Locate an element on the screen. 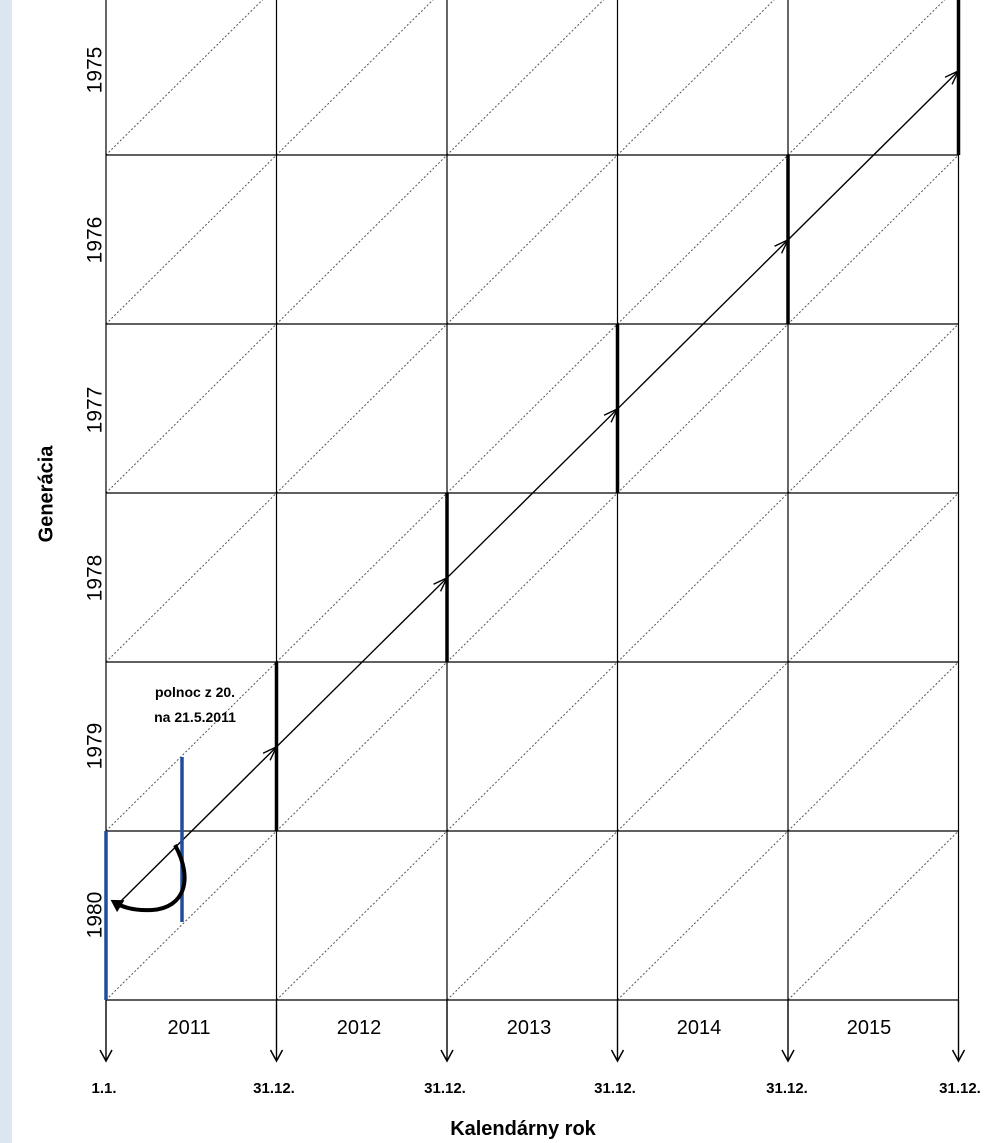 The height and width of the screenshot is (1143, 988). year-label: 2014 is located at coordinates (699, 1028).